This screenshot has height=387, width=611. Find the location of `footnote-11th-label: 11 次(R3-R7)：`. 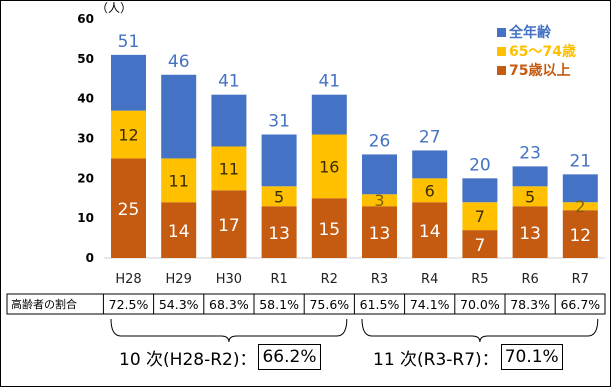

footnote-11th-label: 11 次(R3-R7)： is located at coordinates (436, 359).